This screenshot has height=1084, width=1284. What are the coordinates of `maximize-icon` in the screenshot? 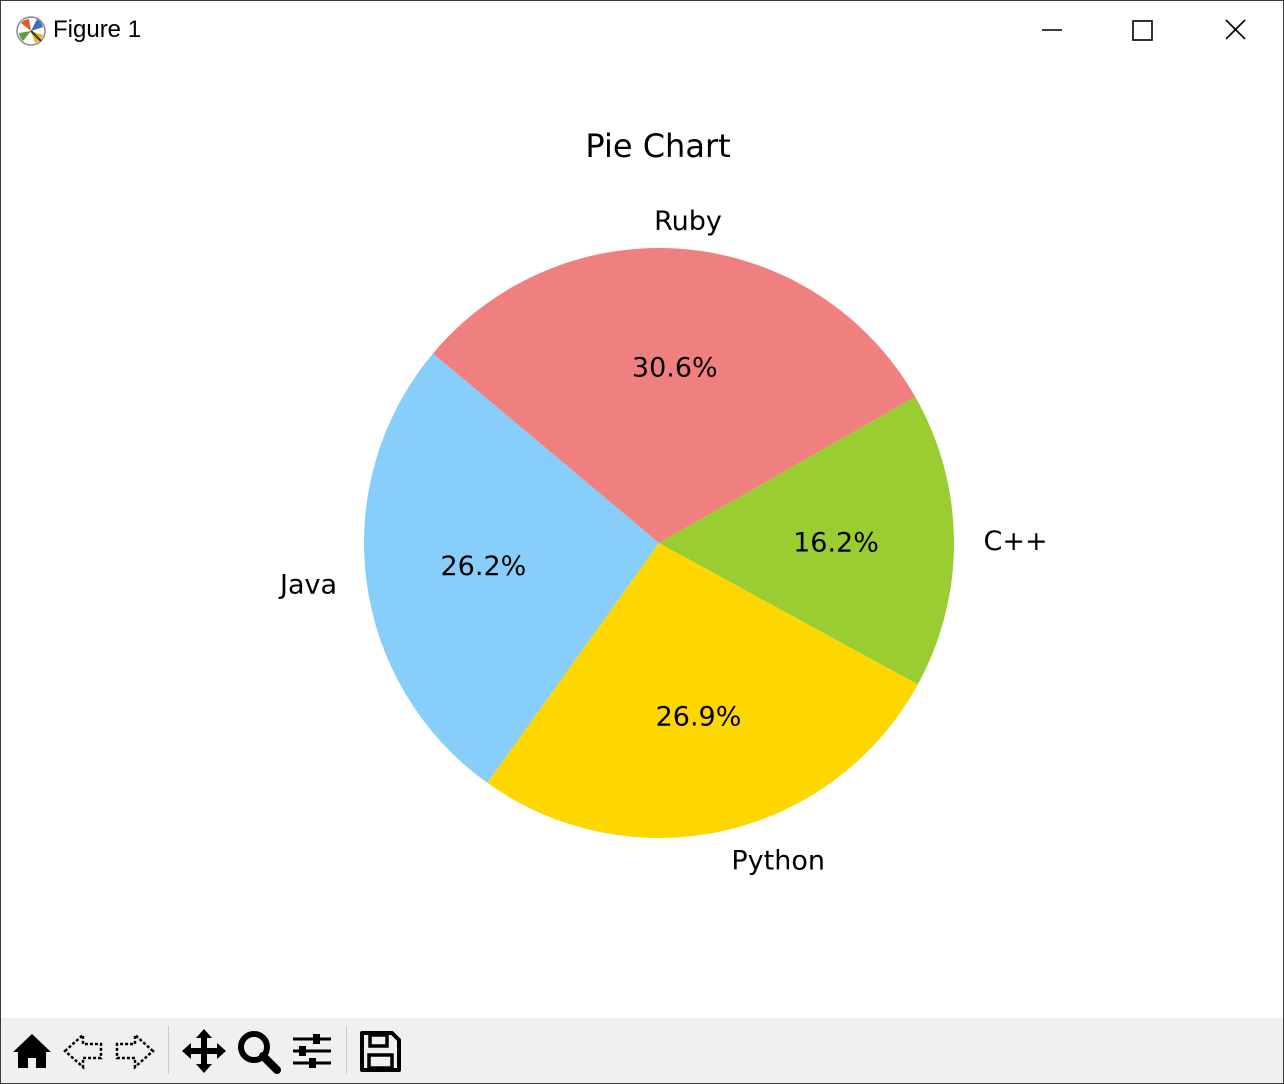 It's located at (1142, 30).